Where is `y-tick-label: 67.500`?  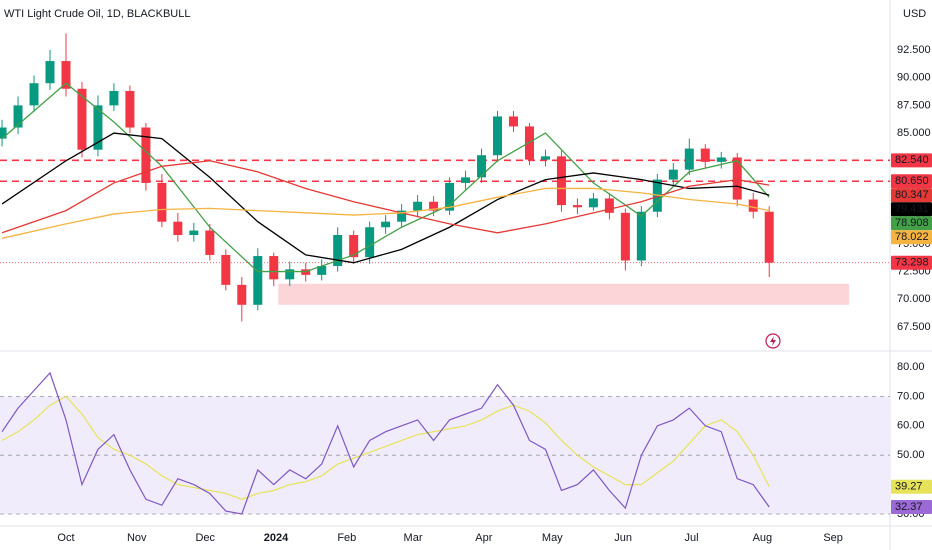
y-tick-label: 67.500 is located at coordinates (914, 327).